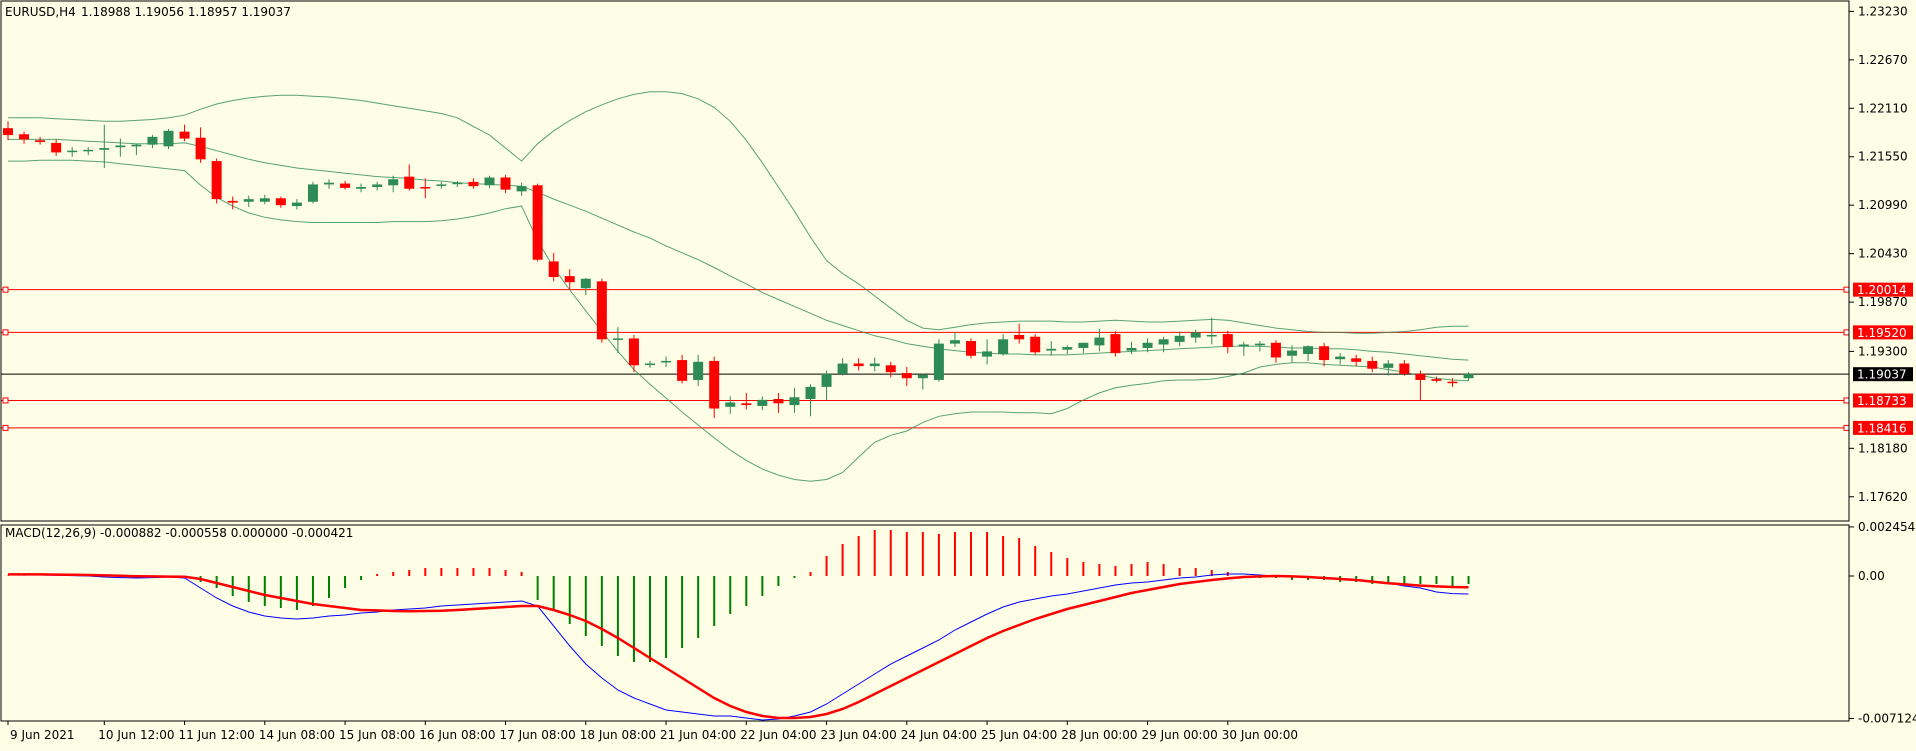  Describe the element at coordinates (1883, 157) in the screenshot. I see `price-y-tick-label: 1.21550` at that location.